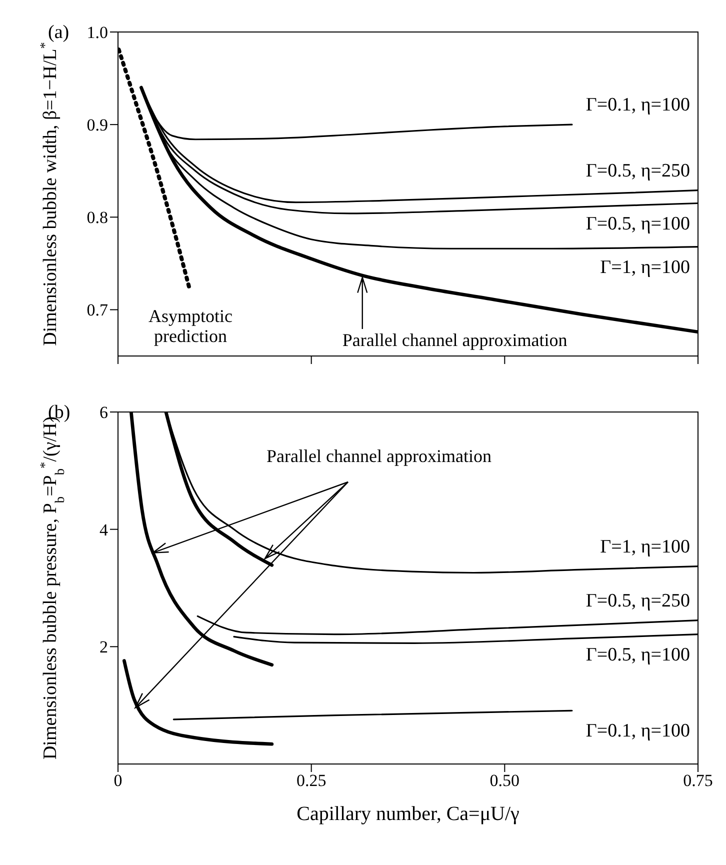  I want to click on x-tick-label: 0.75, so click(698, 780).